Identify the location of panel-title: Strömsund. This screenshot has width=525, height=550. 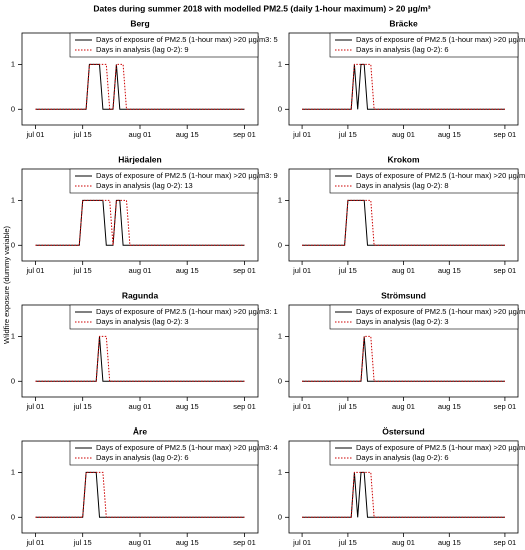
(403, 295).